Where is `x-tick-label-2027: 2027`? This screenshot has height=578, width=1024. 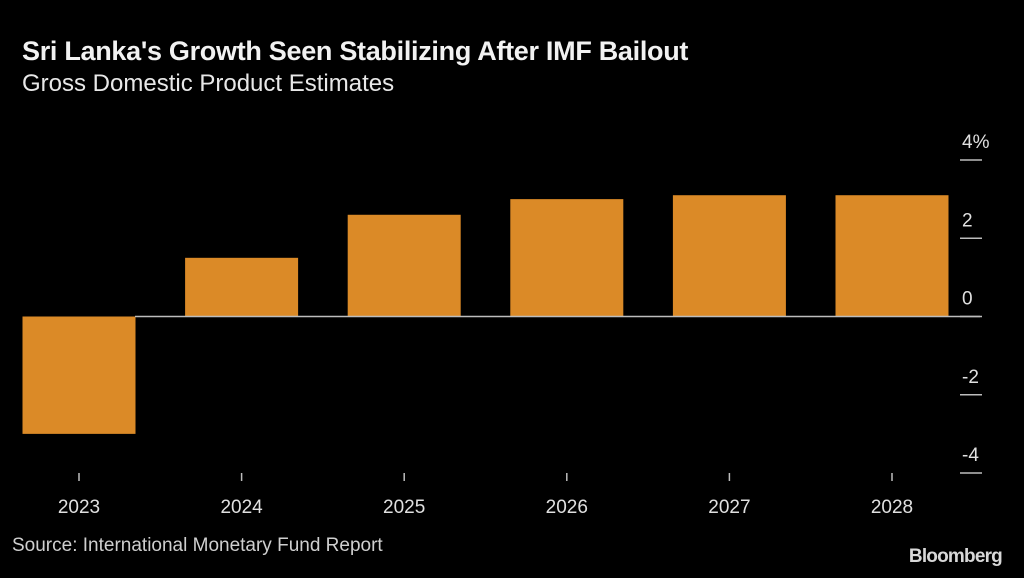
x-tick-label-2027: 2027 is located at coordinates (729, 507).